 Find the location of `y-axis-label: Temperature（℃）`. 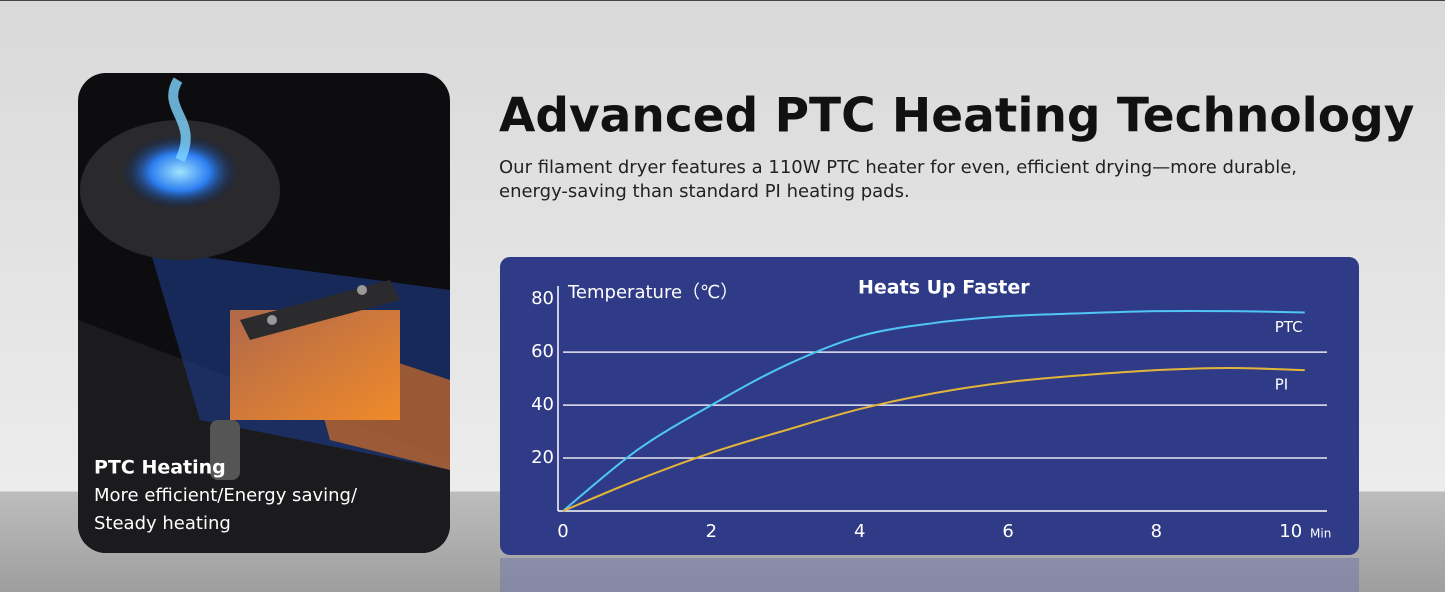

y-axis-label: Temperature（℃） is located at coordinates (652, 292).